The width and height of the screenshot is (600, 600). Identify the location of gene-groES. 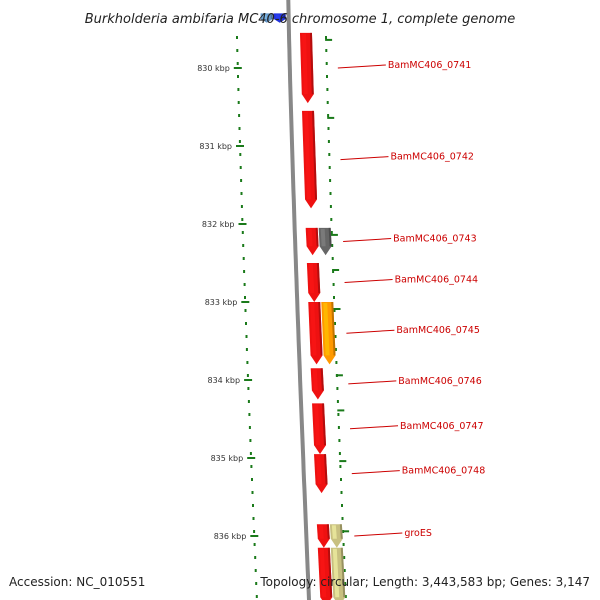
(323, 536).